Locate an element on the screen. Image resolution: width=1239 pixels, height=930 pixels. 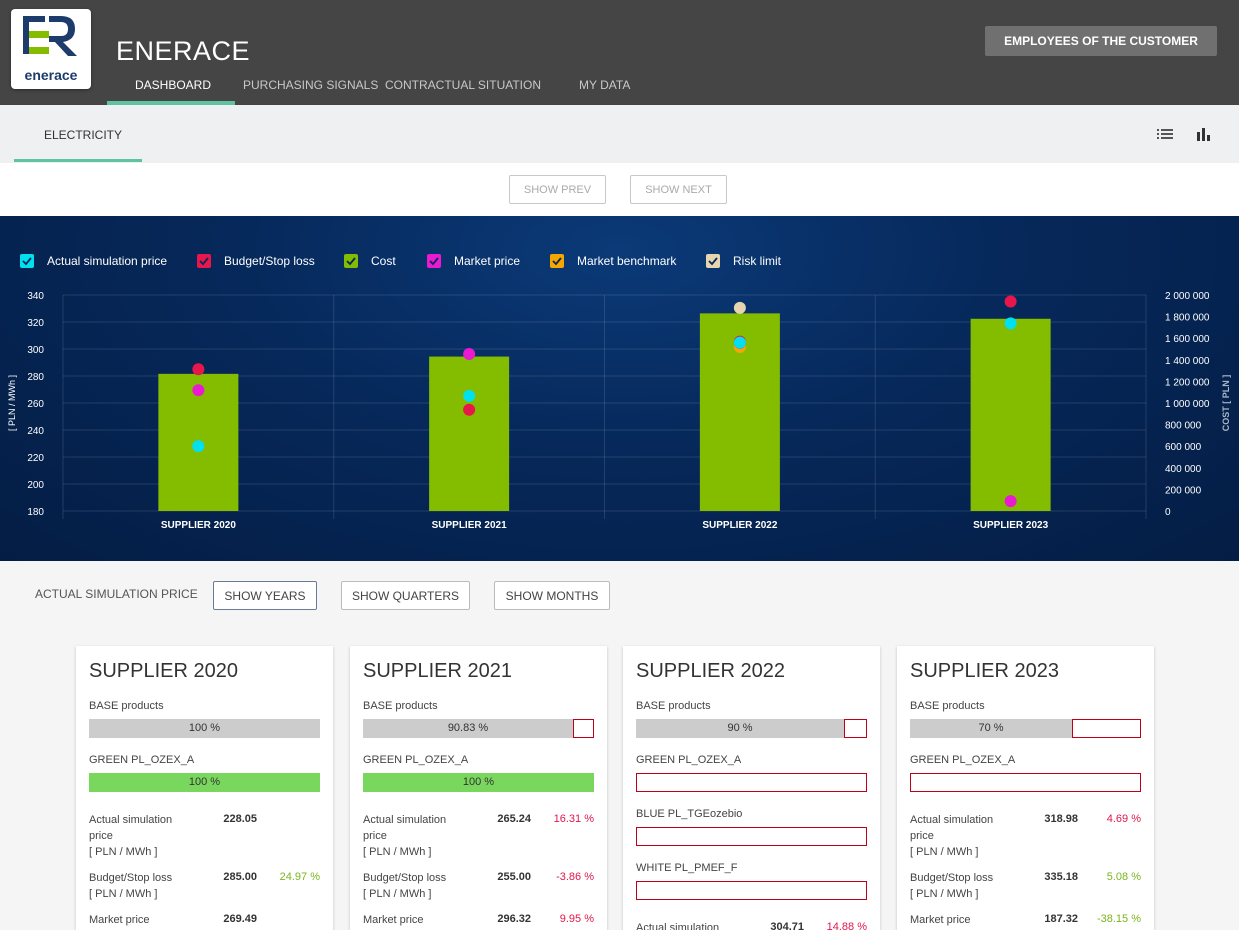
metric-value: 265.24 is located at coordinates (514, 819).